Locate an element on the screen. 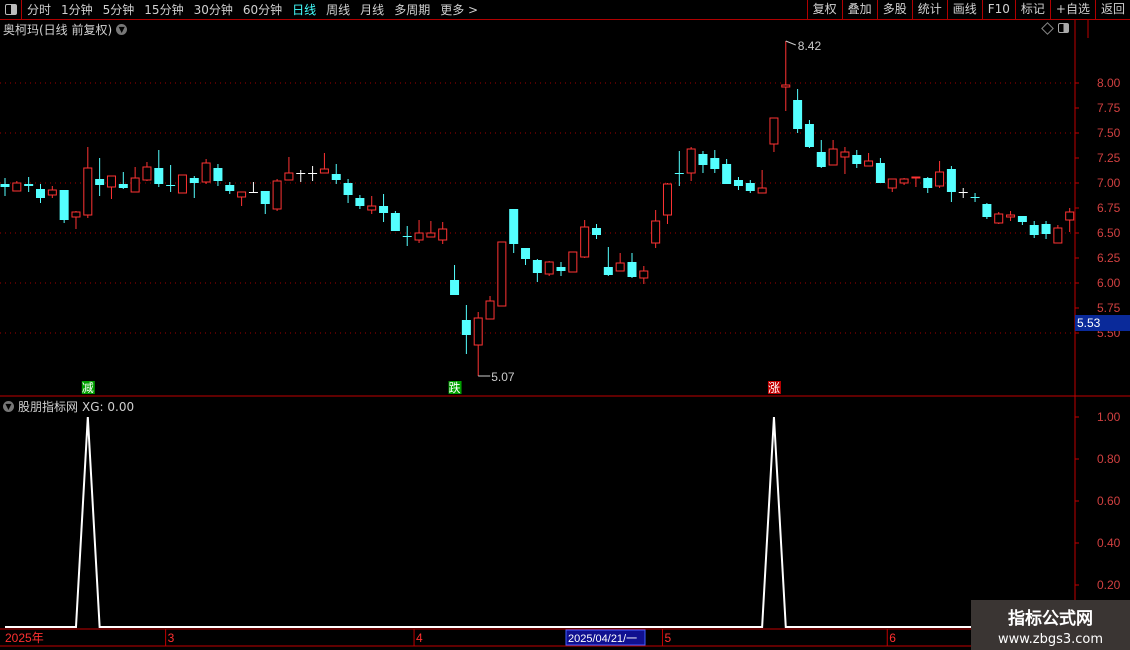 Image resolution: width=1130 pixels, height=650 pixels. panel-toggle-button is located at coordinates (11, 9).